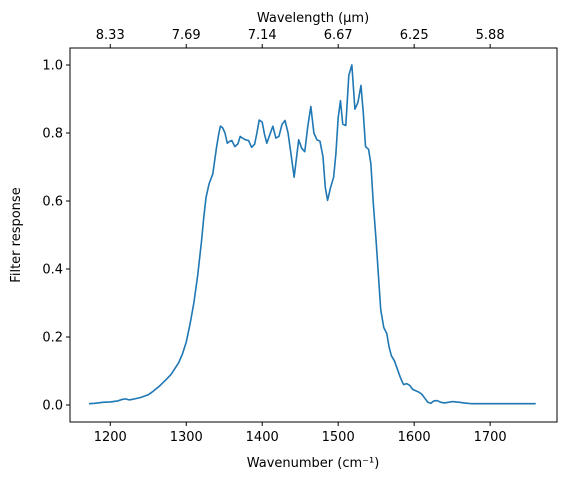 Image resolution: width=570 pixels, height=480 pixels. What do you see at coordinates (313, 18) in the screenshot?
I see `top-axis-label: Wavelength (μm)` at bounding box center [313, 18].